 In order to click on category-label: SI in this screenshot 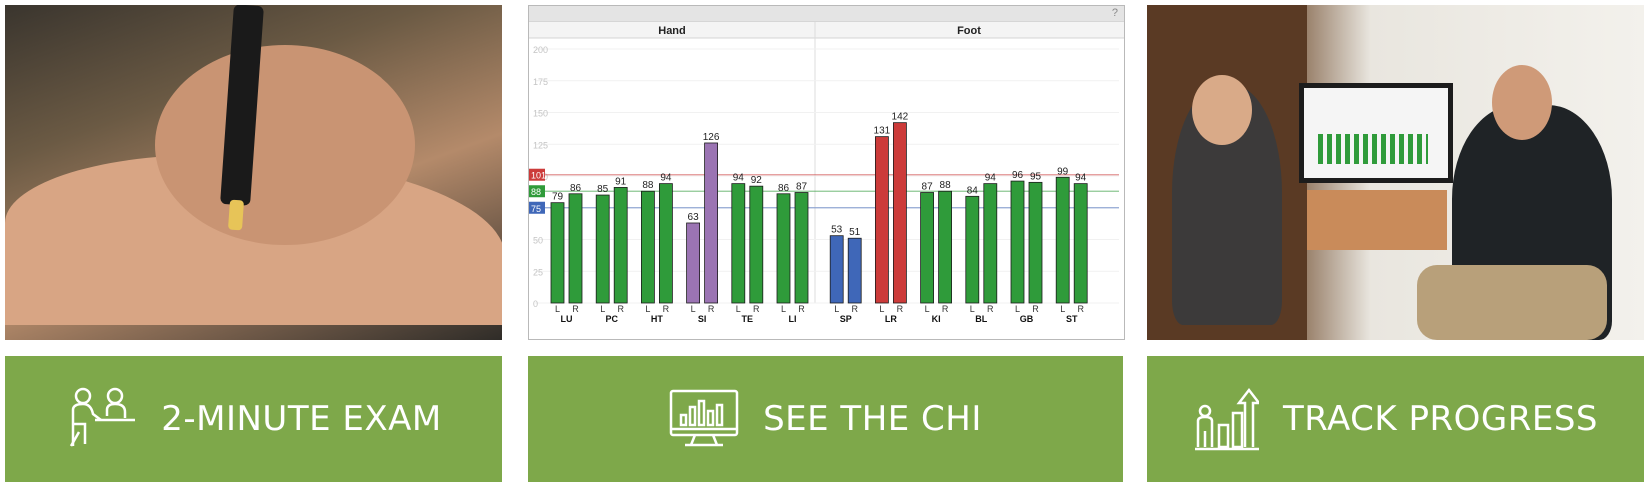, I will do `click(702, 319)`.